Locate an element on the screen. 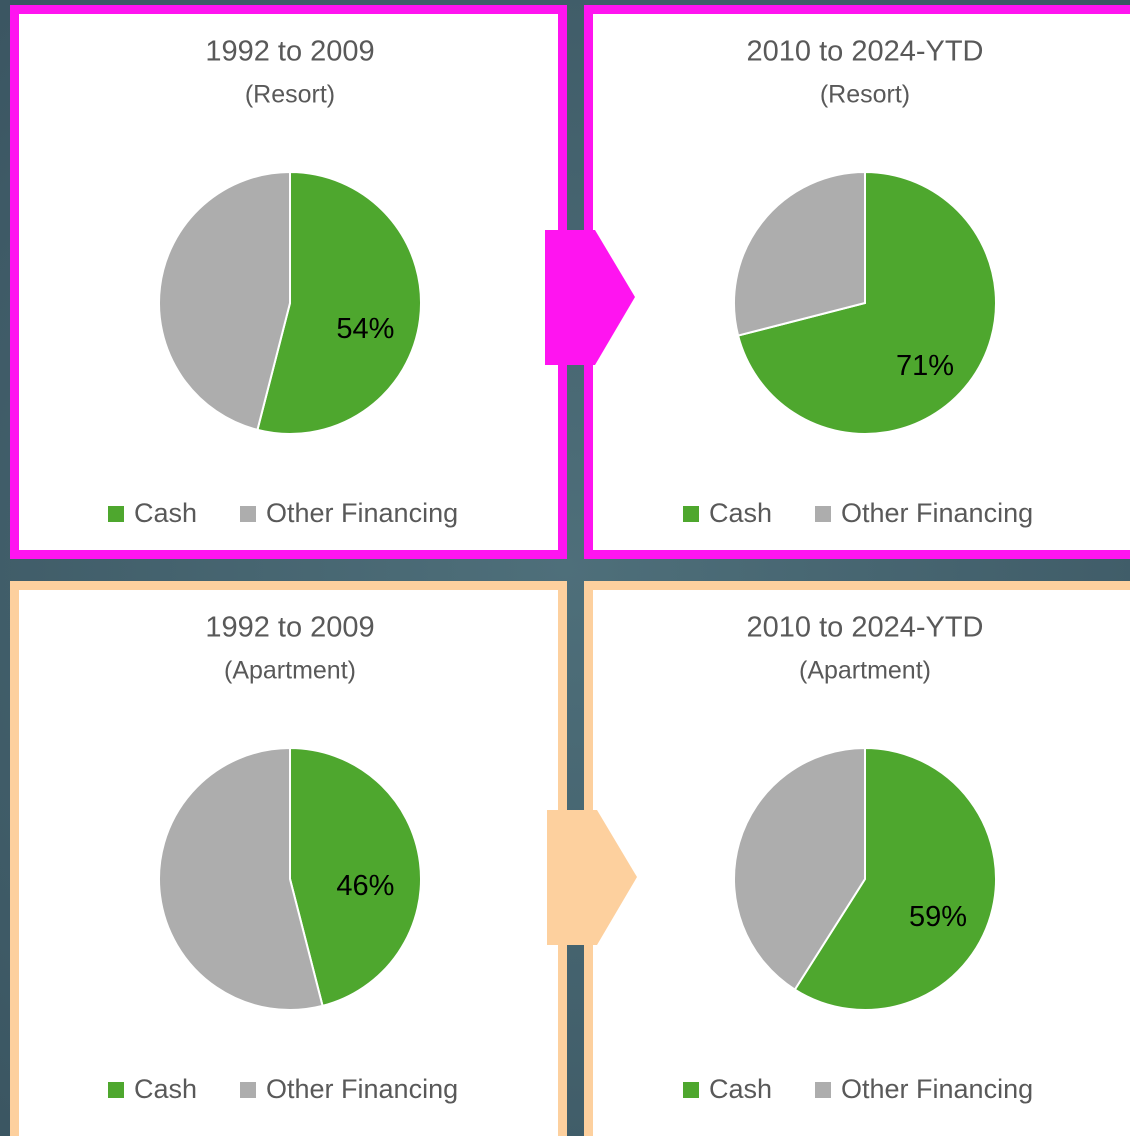 The image size is (1130, 1136). data-label: 46% is located at coordinates (365, 886).